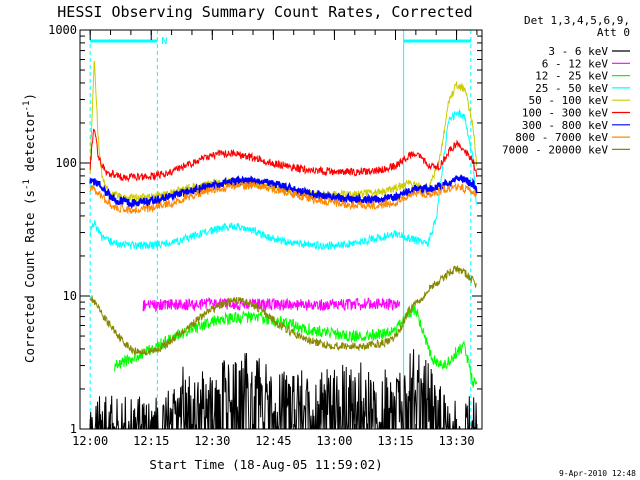  Describe the element at coordinates (27, 106) in the screenshot. I see `y-axis-label-sup2: -1` at that location.